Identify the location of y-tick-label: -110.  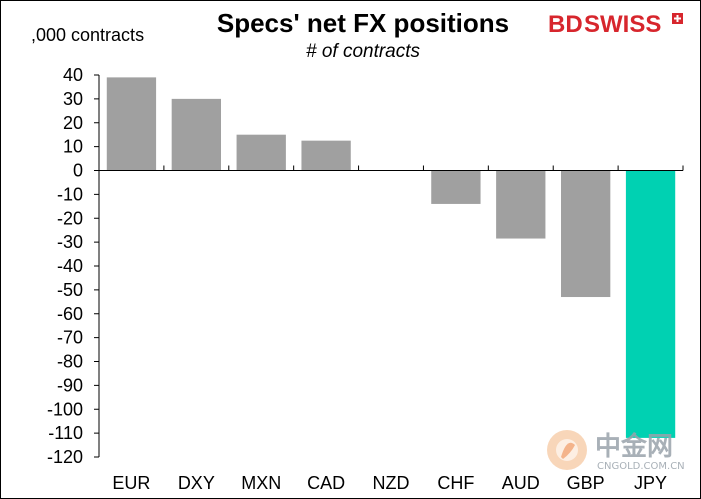
(65, 433).